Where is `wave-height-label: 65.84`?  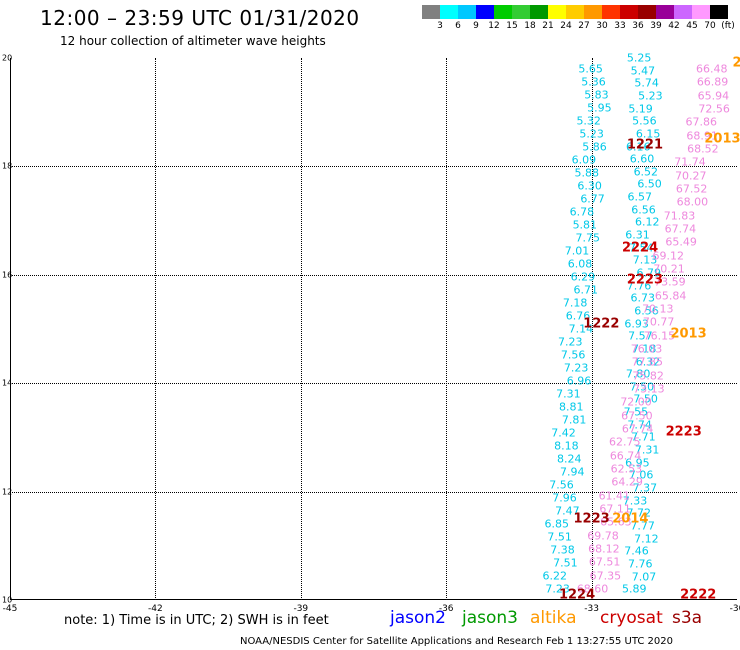
wave-height-label: 65.84 is located at coordinates (670, 296).